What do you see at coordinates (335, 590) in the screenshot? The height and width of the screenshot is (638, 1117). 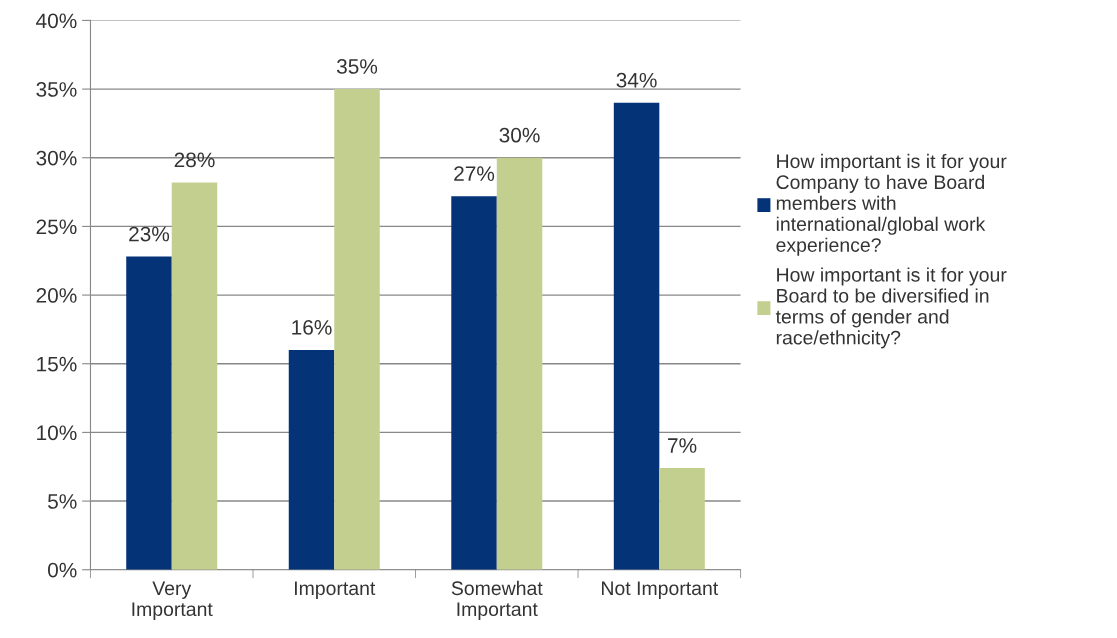 I see `x-tick-label: Important` at bounding box center [335, 590].